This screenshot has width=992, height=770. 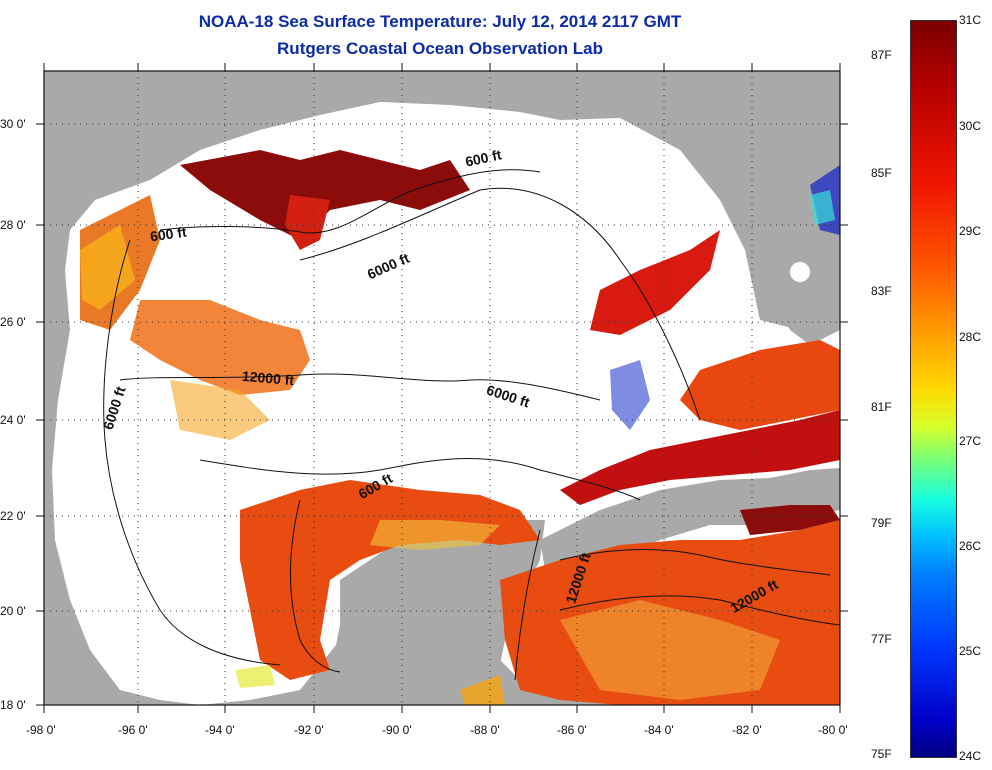 I want to click on colorbar-c-label: 26C, so click(x=970, y=546).